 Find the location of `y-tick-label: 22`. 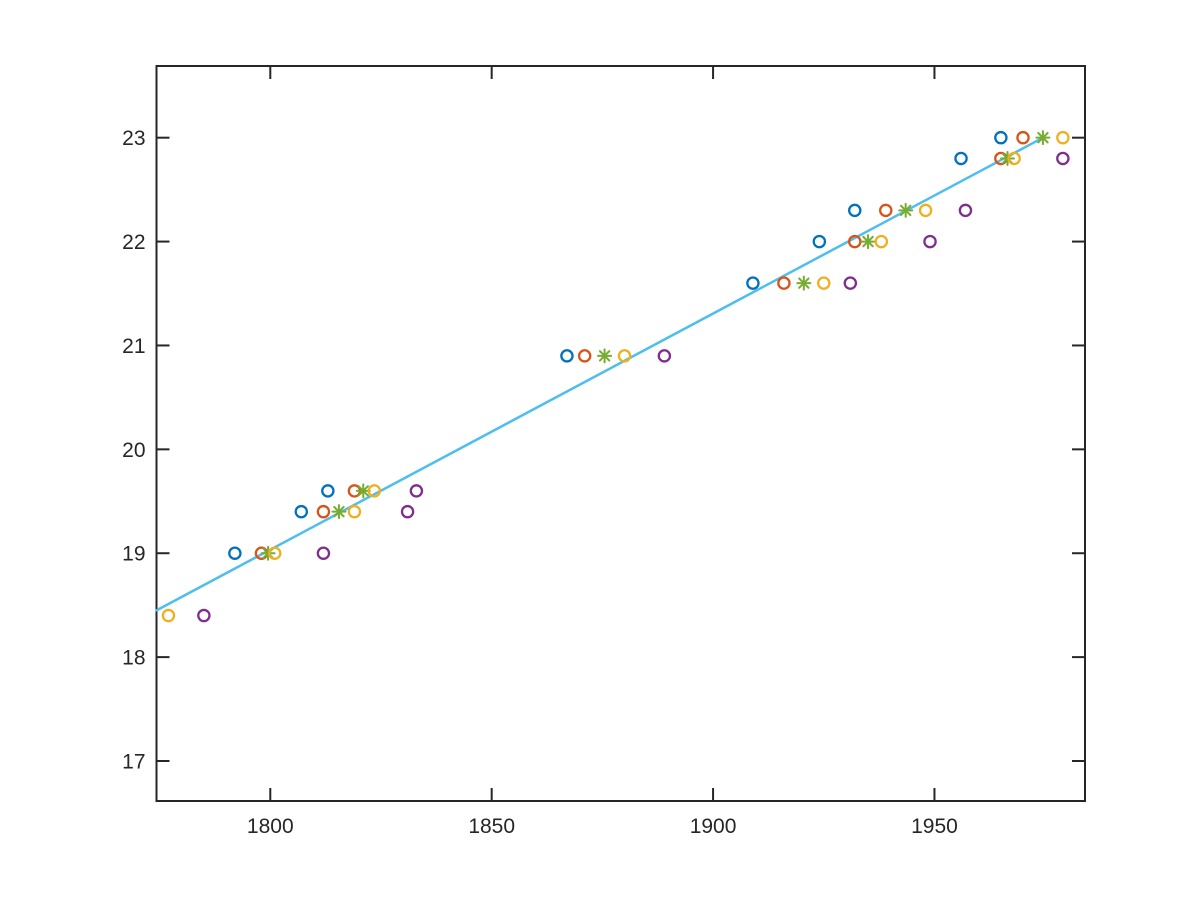

y-tick-label: 22 is located at coordinates (133, 242).